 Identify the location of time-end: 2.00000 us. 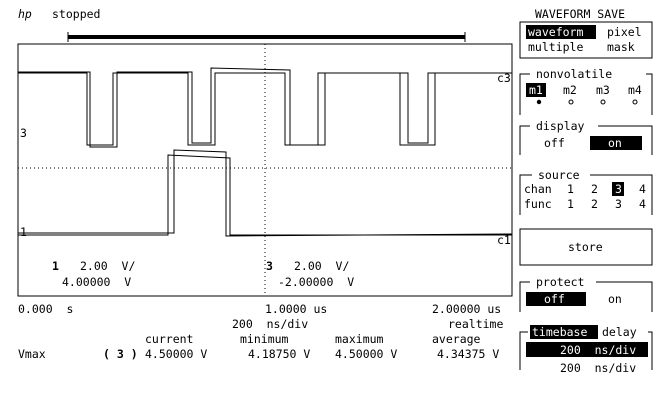
(466, 309).